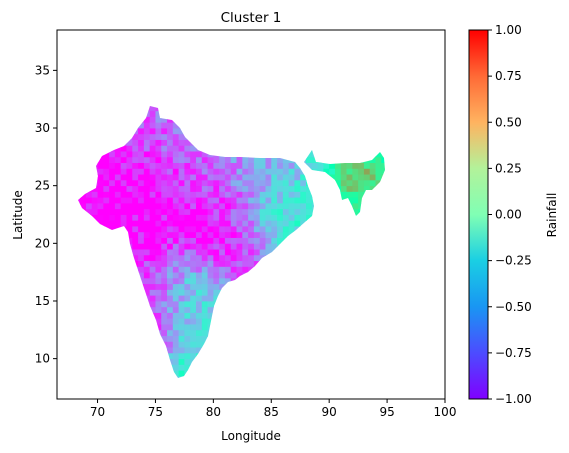 The width and height of the screenshot is (569, 453). Describe the element at coordinates (508, 215) in the screenshot. I see `colorbar-tick-label: 0.00` at that location.